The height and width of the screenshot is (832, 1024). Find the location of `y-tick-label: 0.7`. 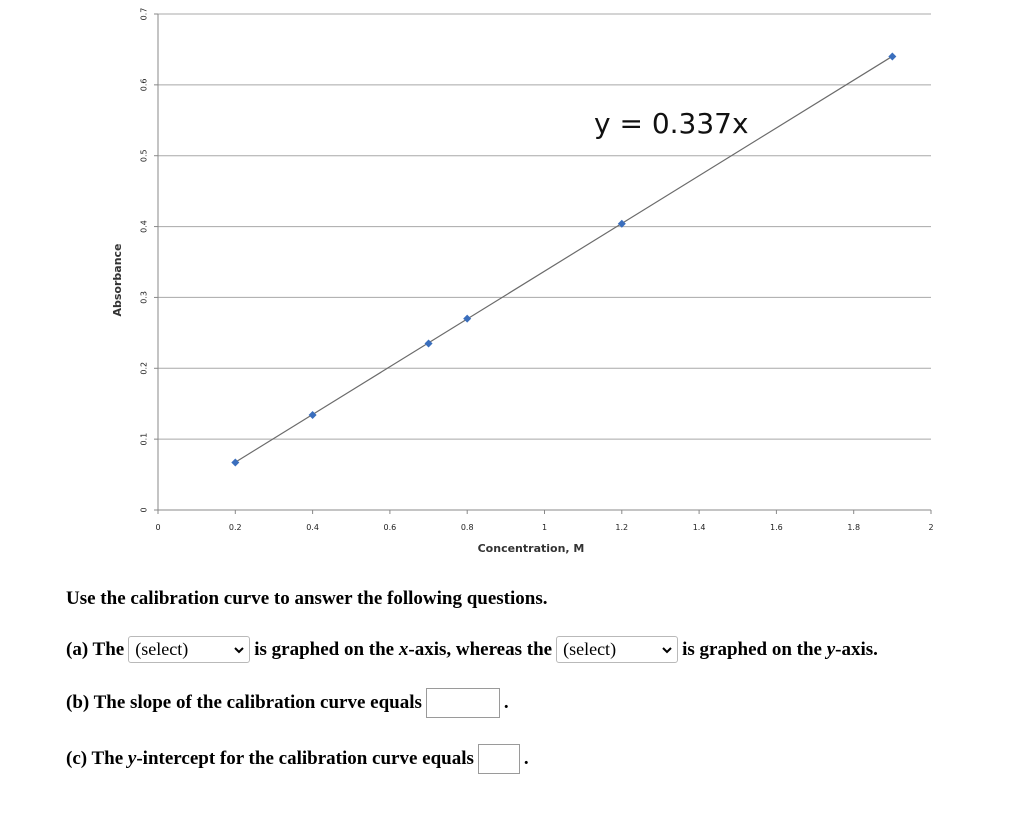

y-tick-label: 0.7 is located at coordinates (144, 14).